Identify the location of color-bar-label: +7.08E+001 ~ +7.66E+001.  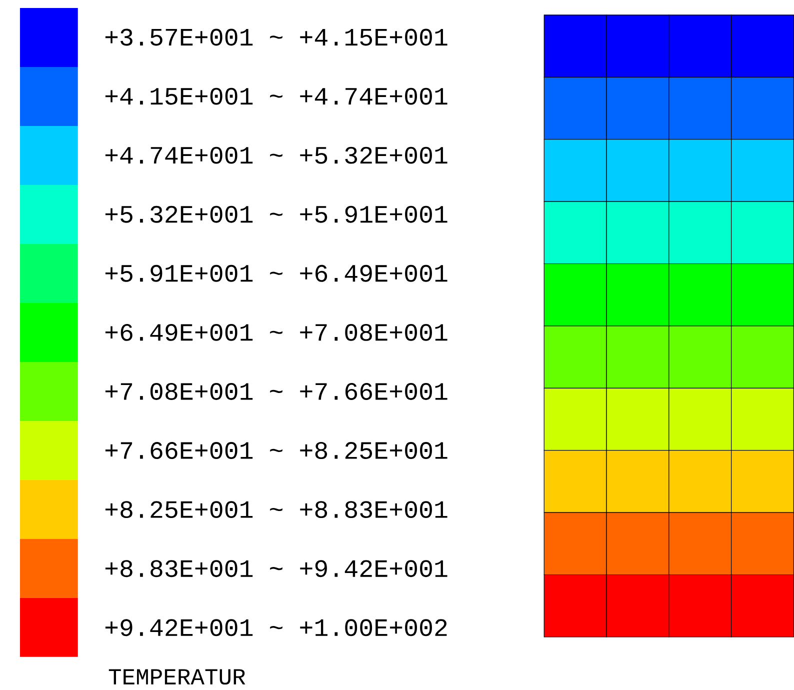
(276, 391).